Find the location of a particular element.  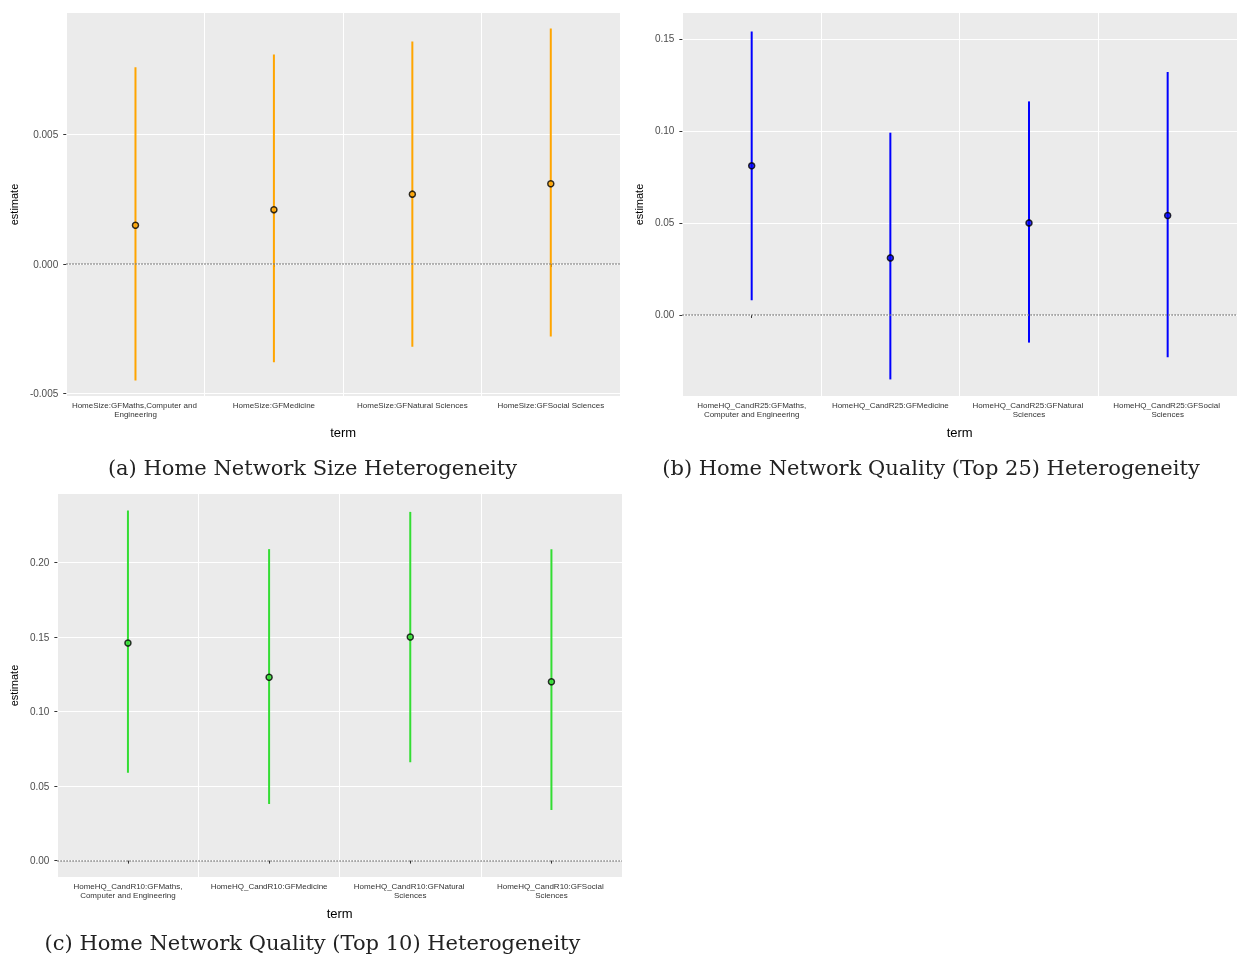

x-tick-label: HomeHQ_CandR25:GFNatural Sciences is located at coordinates (1029, 410).